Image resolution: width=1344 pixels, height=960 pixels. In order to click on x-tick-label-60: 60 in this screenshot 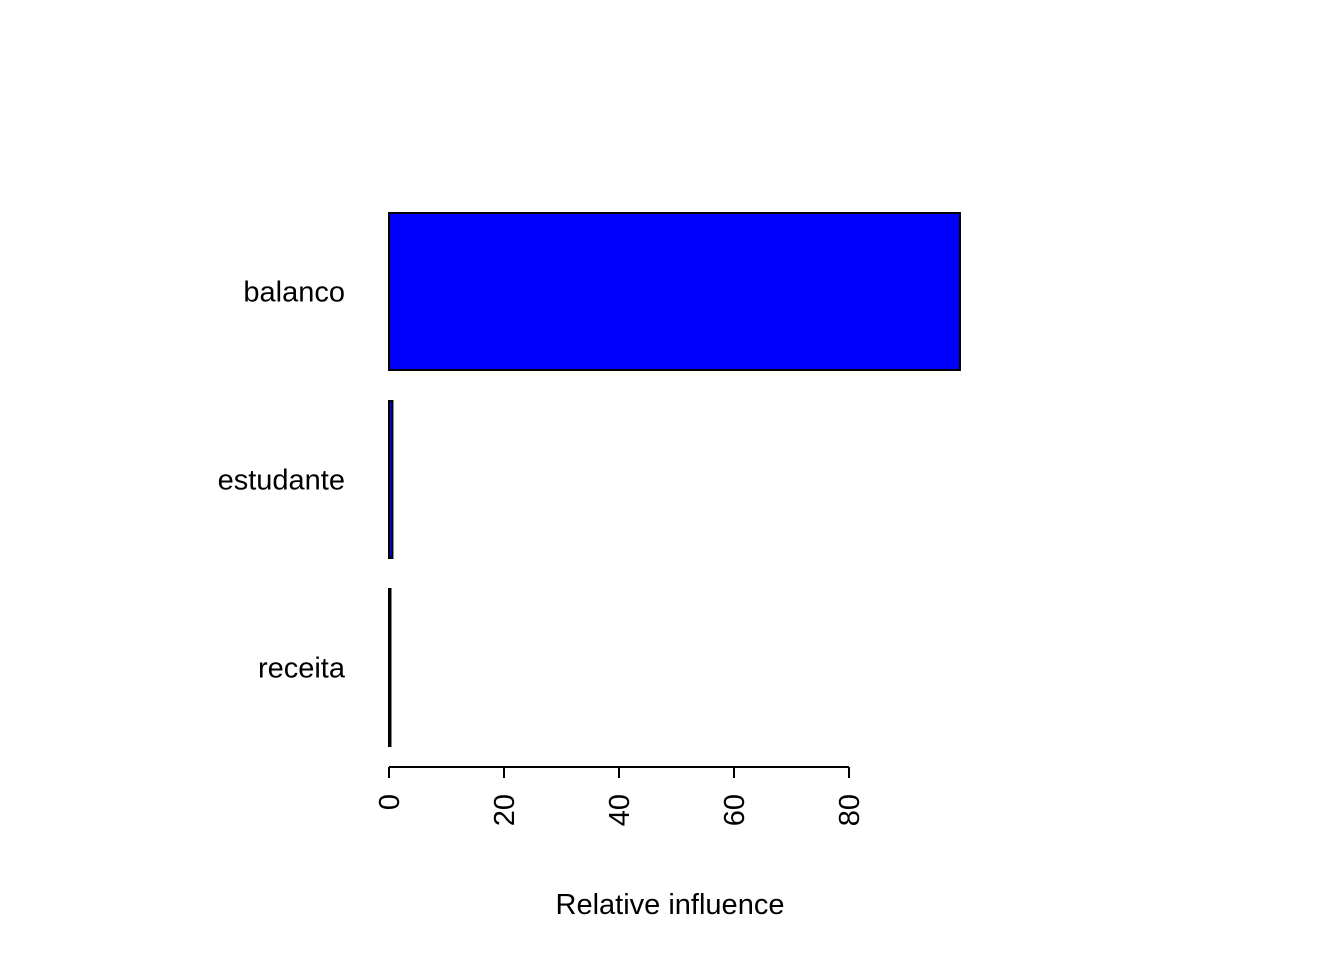, I will do `click(735, 810)`.